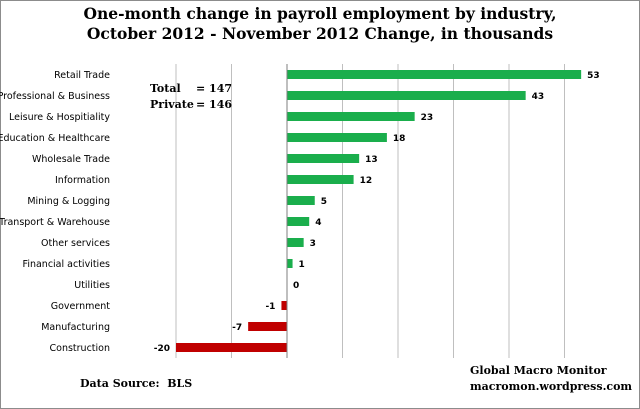  Describe the element at coordinates (55, 138) in the screenshot. I see `category-label: Education & Healthcare` at that location.